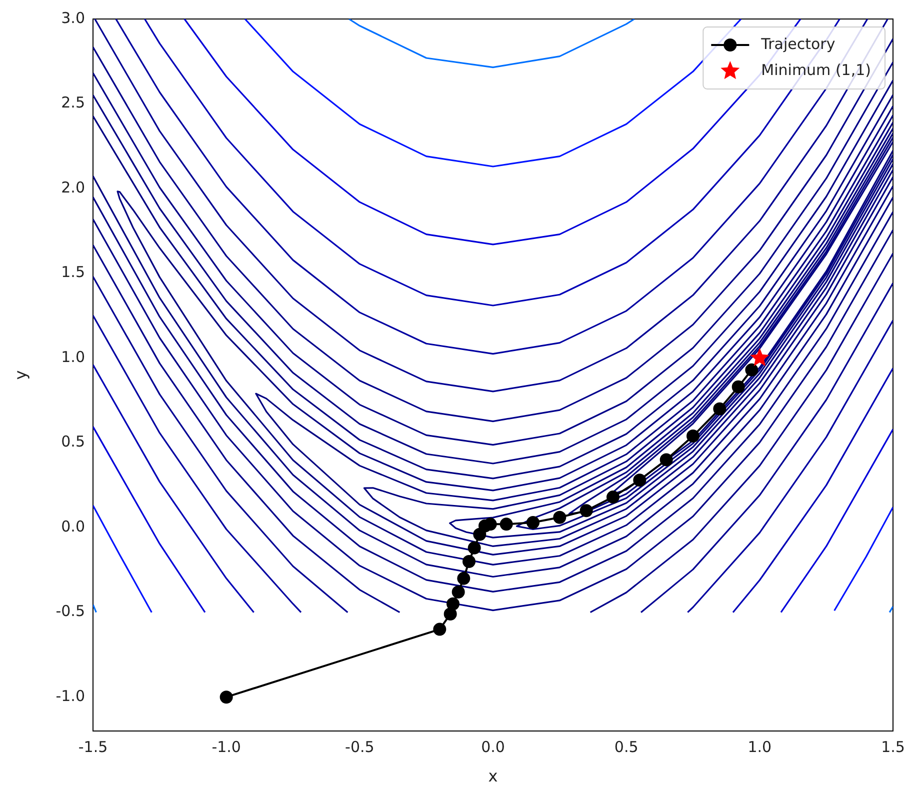 This screenshot has height=797, width=909. Describe the element at coordinates (93, 747) in the screenshot. I see `x-tick-label: -1.5` at that location.